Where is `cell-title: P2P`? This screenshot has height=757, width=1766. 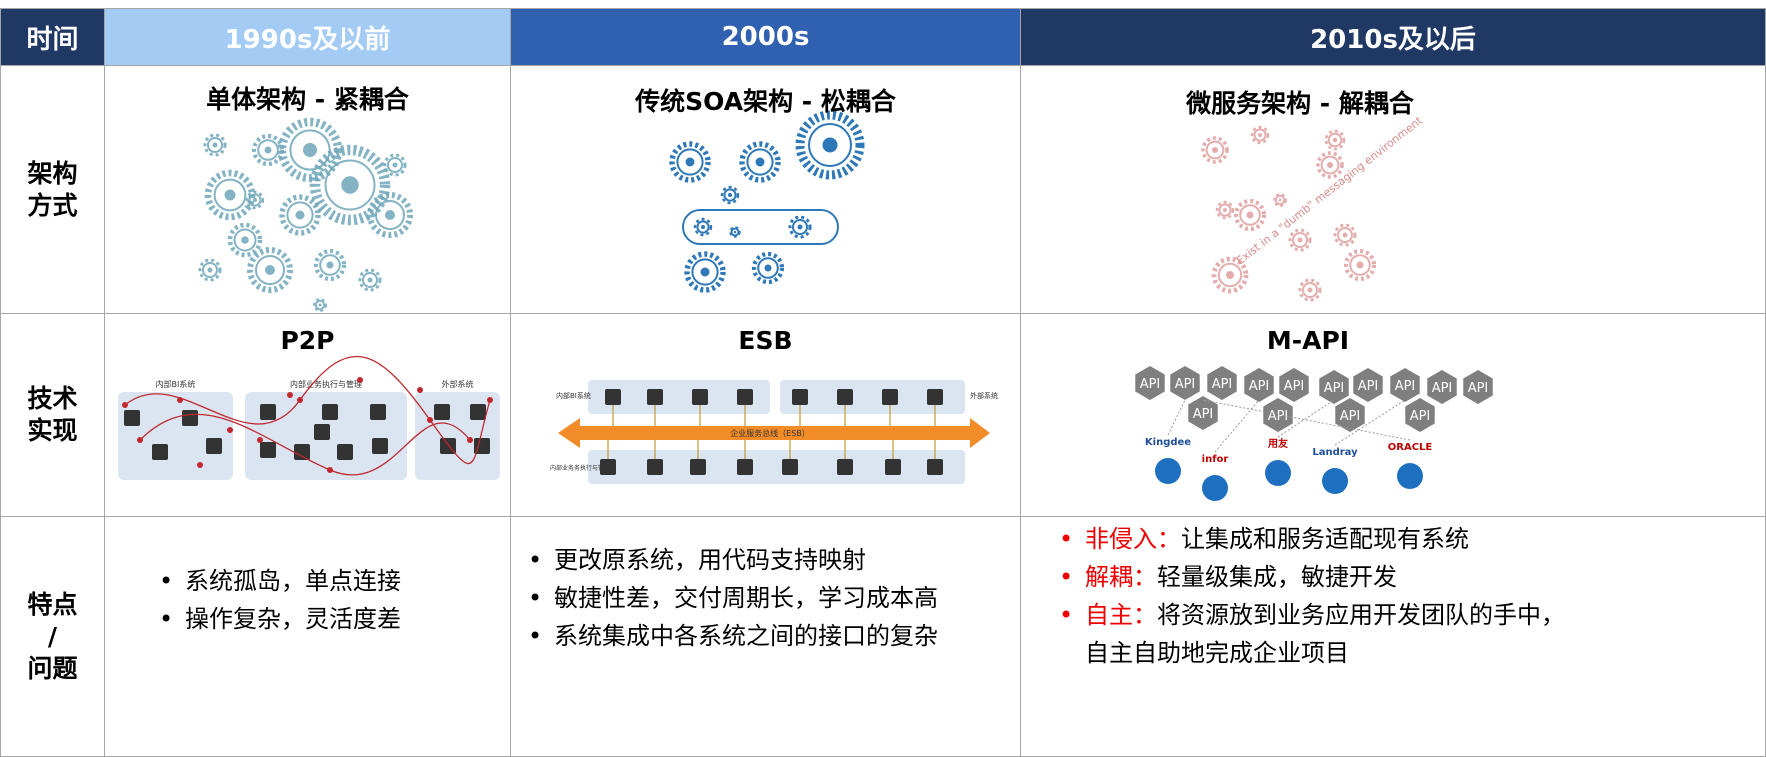
cell-title: P2P is located at coordinates (307, 340).